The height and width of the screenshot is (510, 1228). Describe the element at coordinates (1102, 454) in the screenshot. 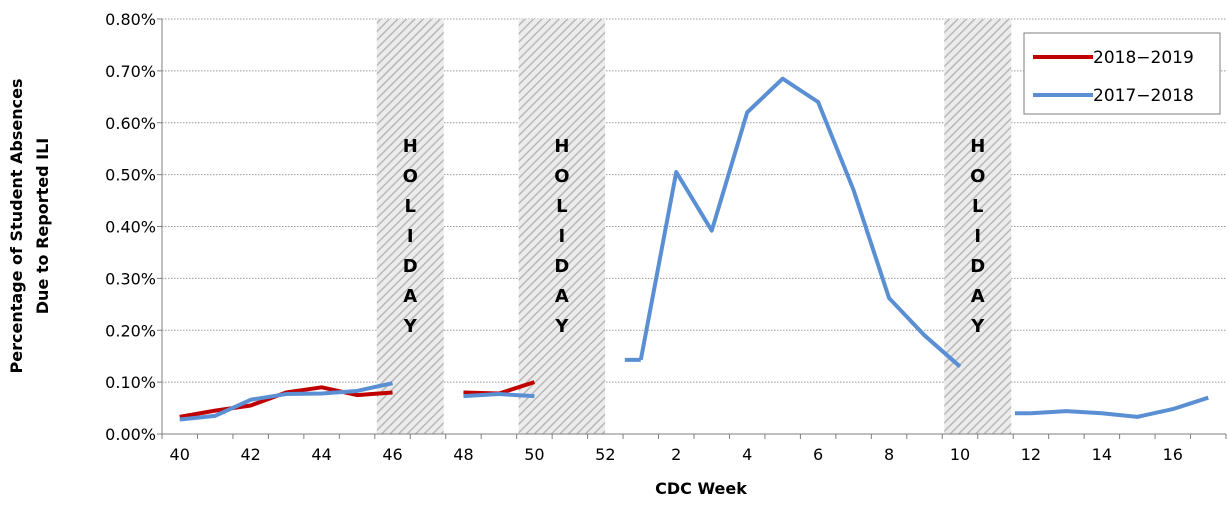

I see `x-tick-label: 14` at that location.